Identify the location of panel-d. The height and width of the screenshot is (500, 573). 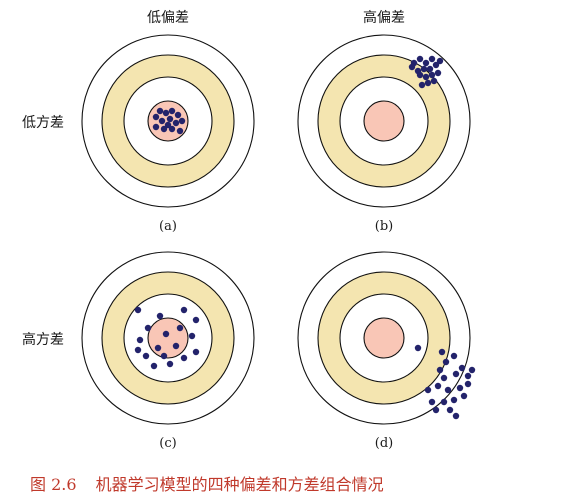
(386, 338).